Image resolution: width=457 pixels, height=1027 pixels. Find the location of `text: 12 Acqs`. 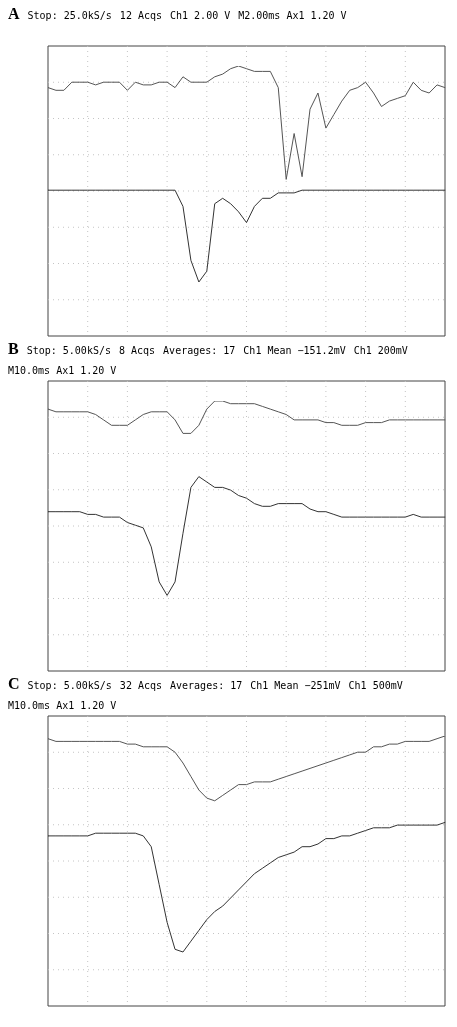

text: 12 Acqs is located at coordinates (141, 16).